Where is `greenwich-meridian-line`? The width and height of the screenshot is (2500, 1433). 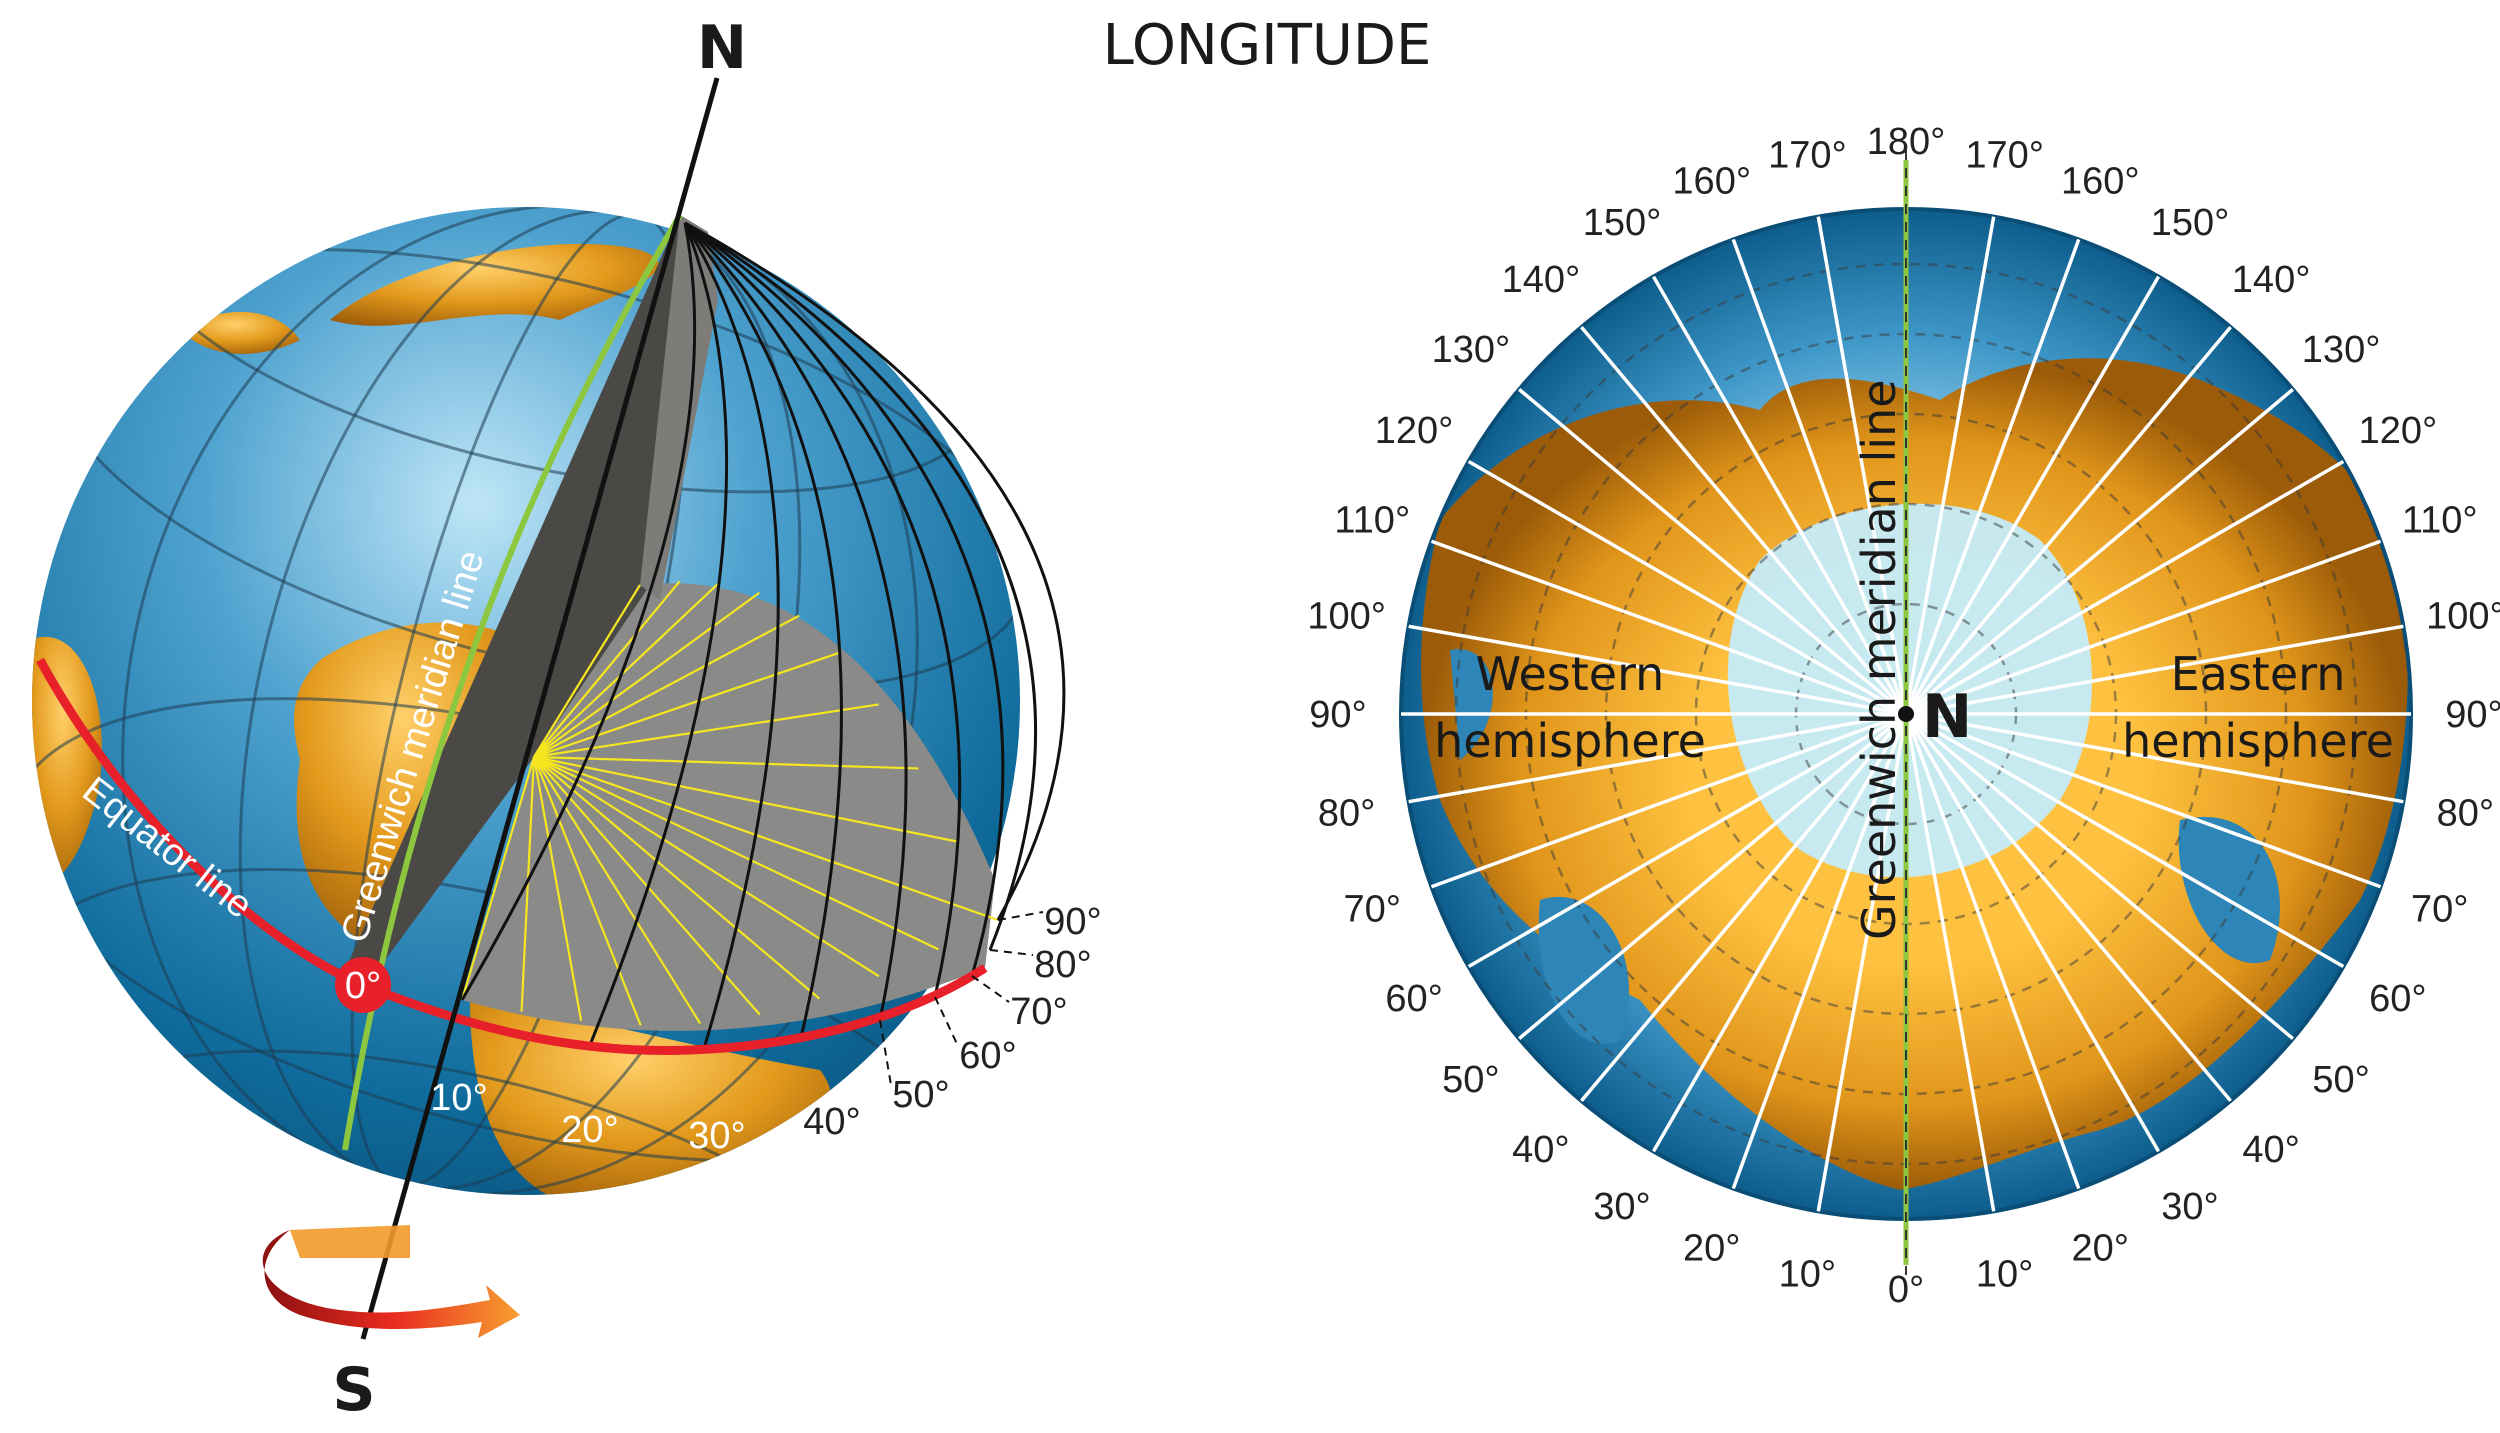 greenwich-meridian-line is located at coordinates (512, 682).